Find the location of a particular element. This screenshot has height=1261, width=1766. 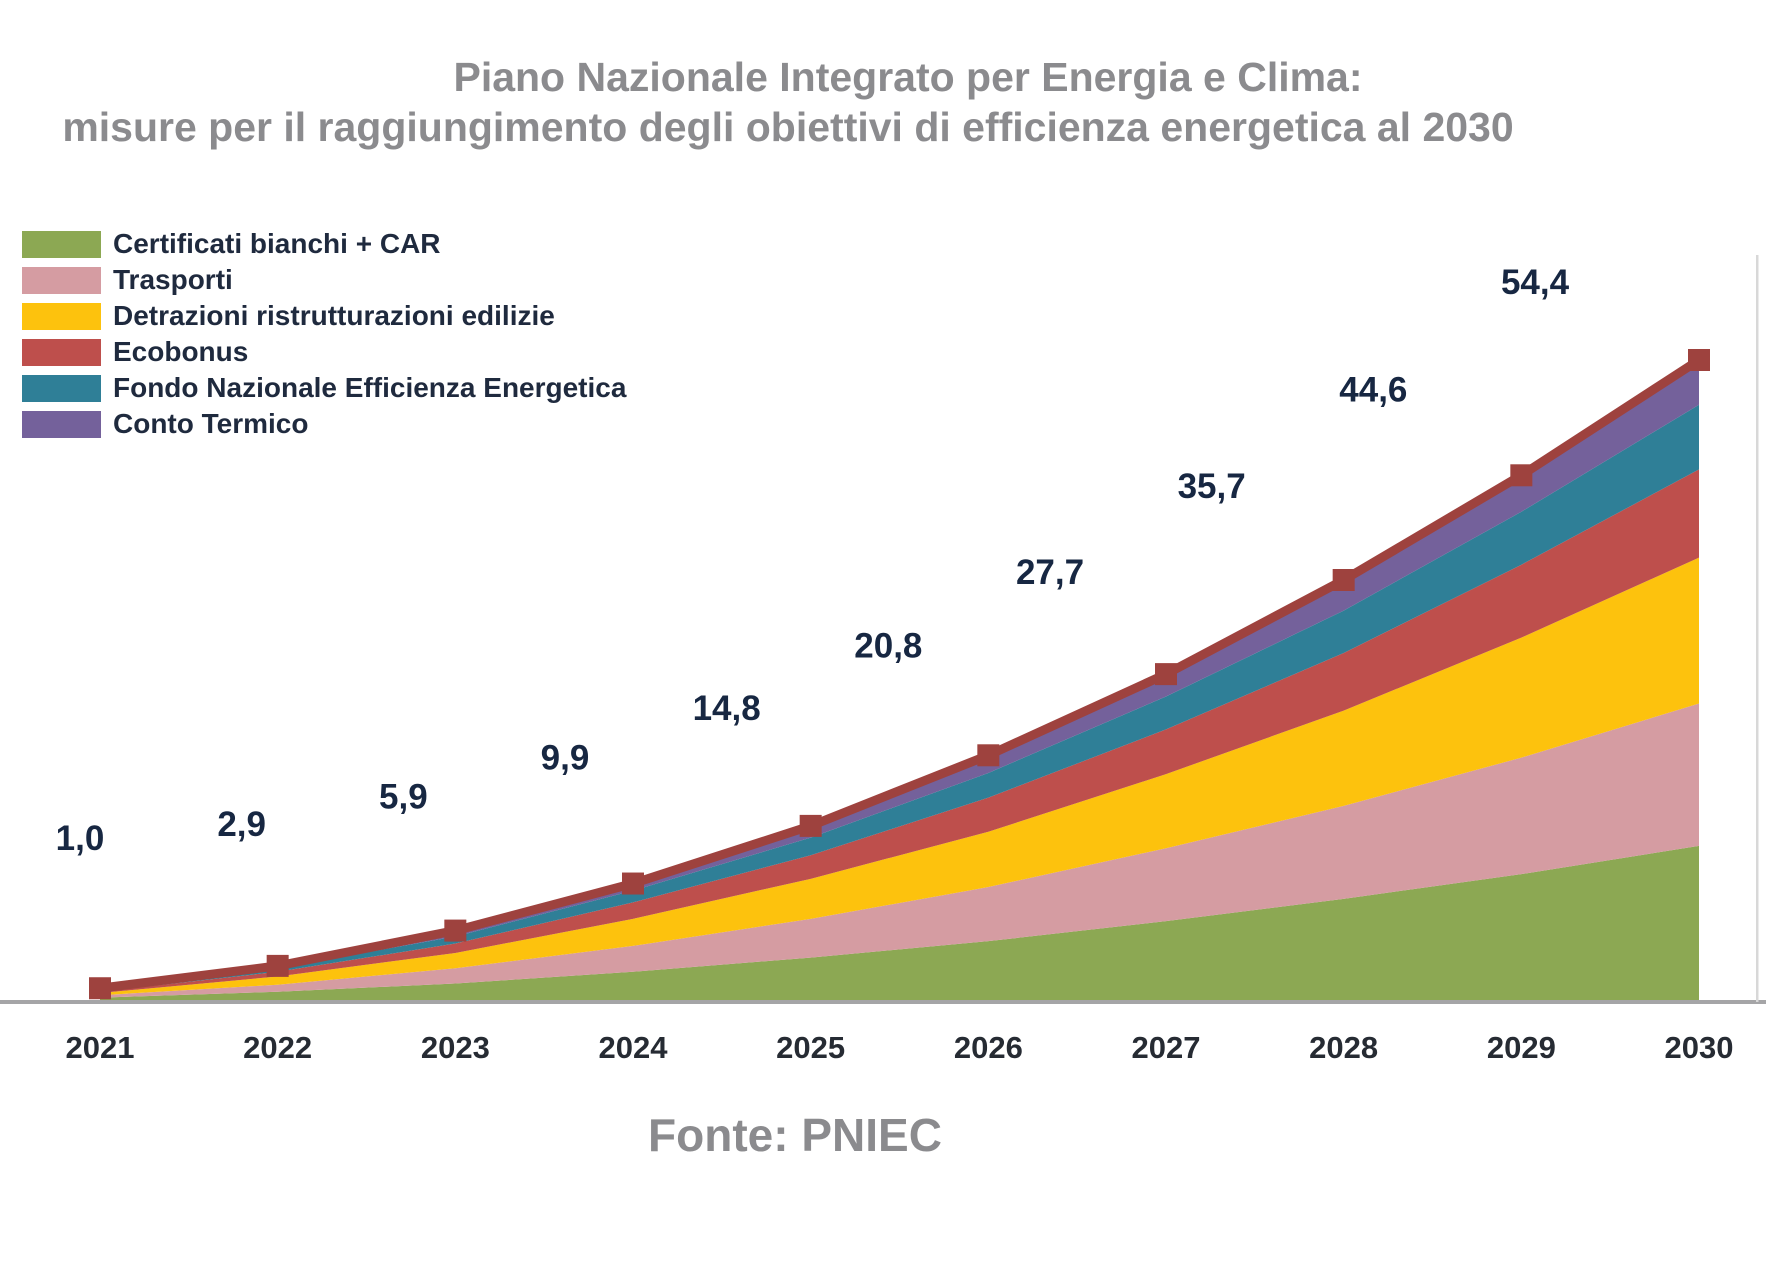

legend-label-ecobonus: Ecobonus is located at coordinates (181, 351).